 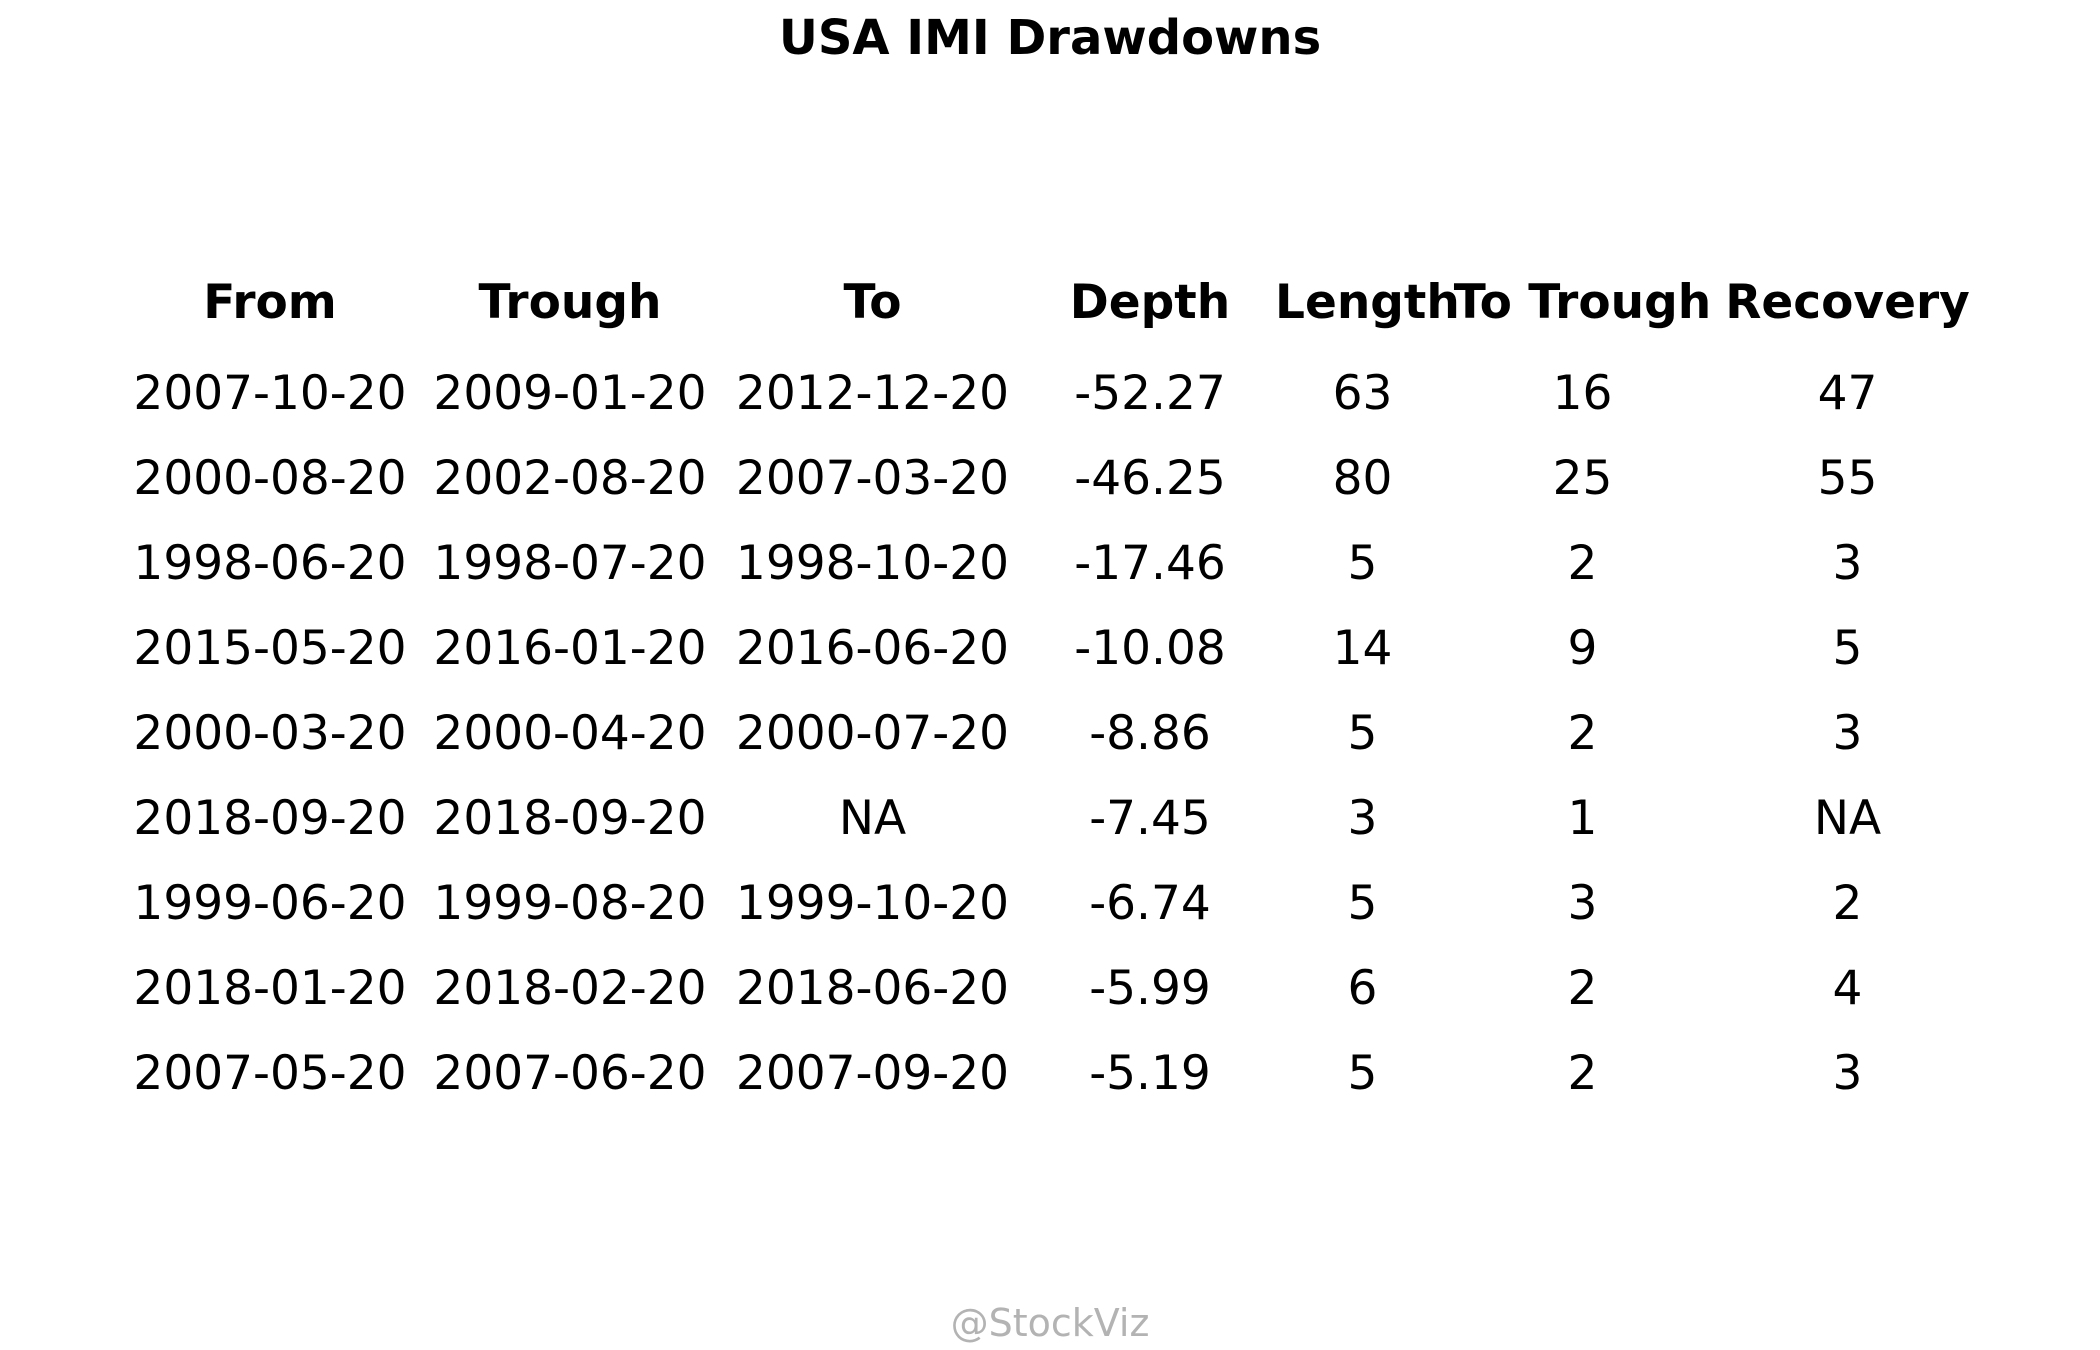 I want to click on table-cell: 2007-09-20, so click(x=872, y=1073).